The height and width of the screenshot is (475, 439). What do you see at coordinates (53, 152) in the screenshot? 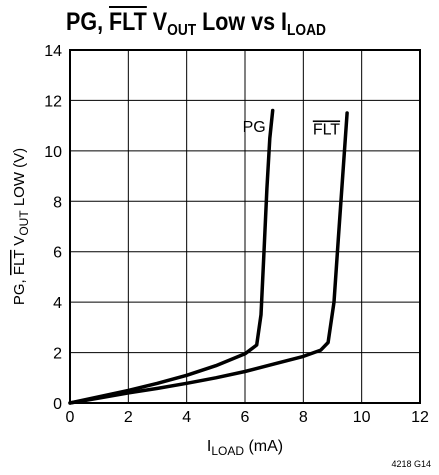
I see `y-tick-label: 10` at bounding box center [53, 152].